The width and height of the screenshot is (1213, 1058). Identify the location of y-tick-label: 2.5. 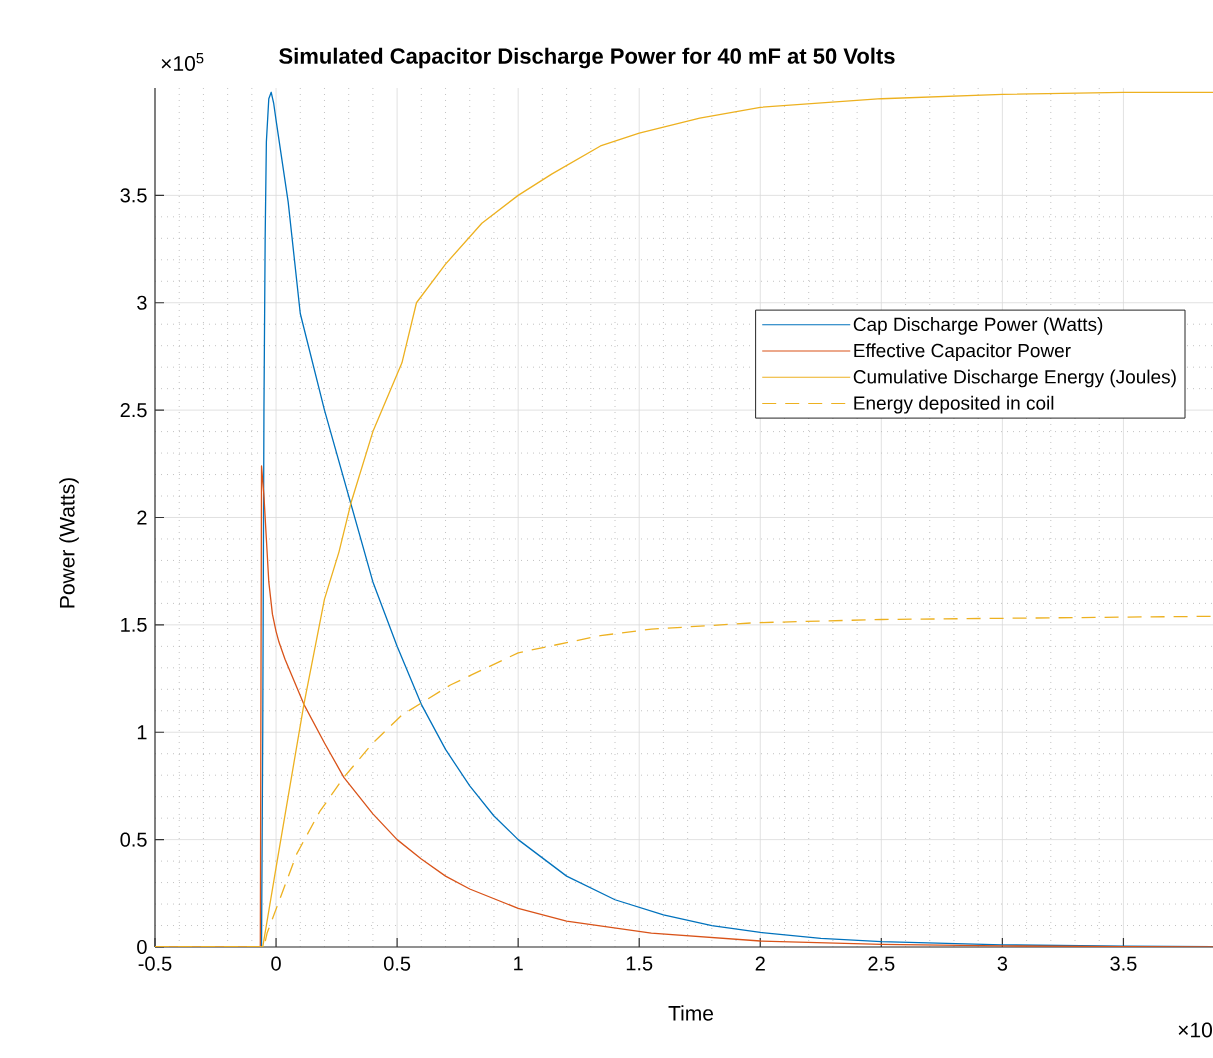
(133, 410).